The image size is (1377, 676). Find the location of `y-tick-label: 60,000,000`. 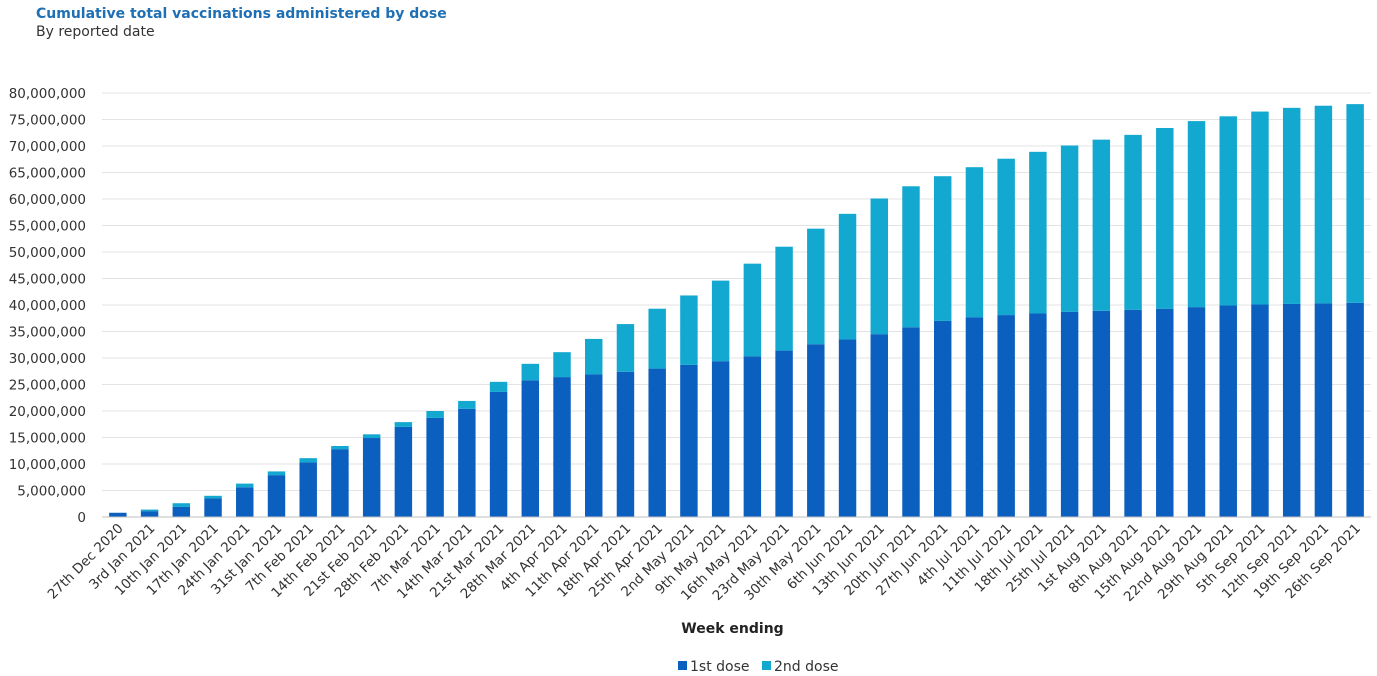

y-tick-label: 60,000,000 is located at coordinates (47, 200).